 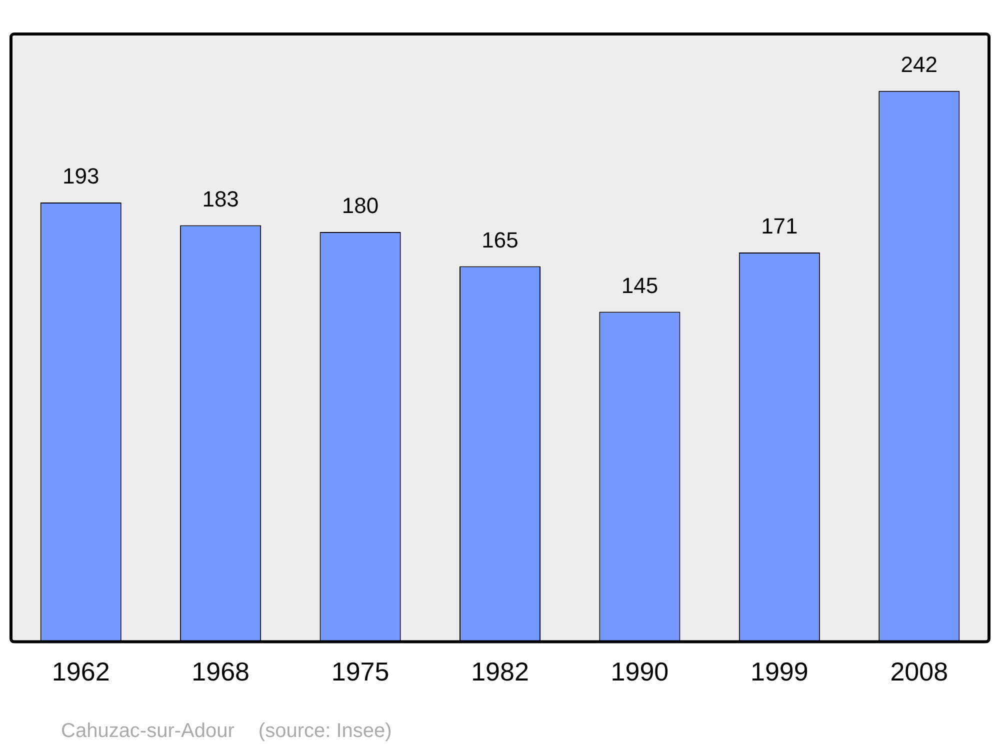 What do you see at coordinates (779, 226) in the screenshot?
I see `data-label: 171` at bounding box center [779, 226].